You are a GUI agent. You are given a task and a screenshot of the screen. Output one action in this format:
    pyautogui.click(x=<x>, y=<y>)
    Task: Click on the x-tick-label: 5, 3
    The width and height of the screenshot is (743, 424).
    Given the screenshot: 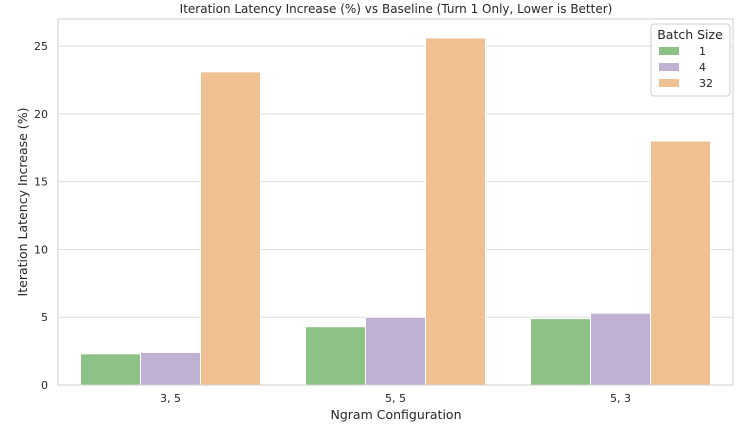 What is the action you would take?
    pyautogui.click(x=620, y=398)
    